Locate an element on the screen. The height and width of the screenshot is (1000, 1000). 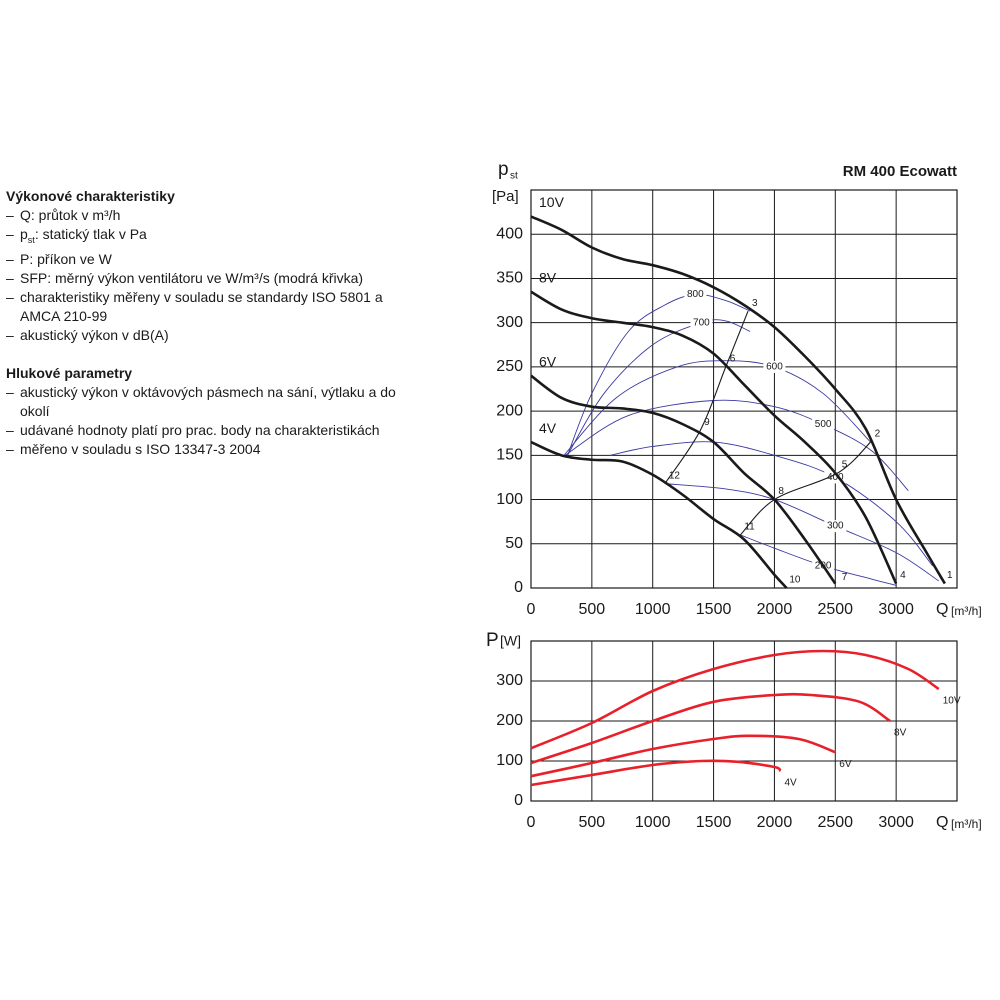
list-item: měřeno v souladu s ISO 13347-3 2004 is located at coordinates (206, 449).